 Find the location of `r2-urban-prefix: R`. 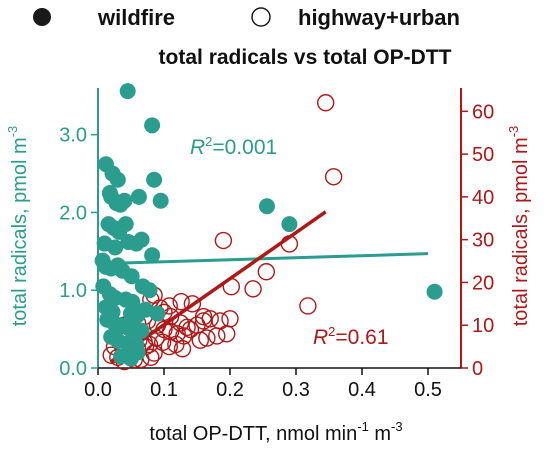

r2-urban-prefix: R is located at coordinates (320, 337).